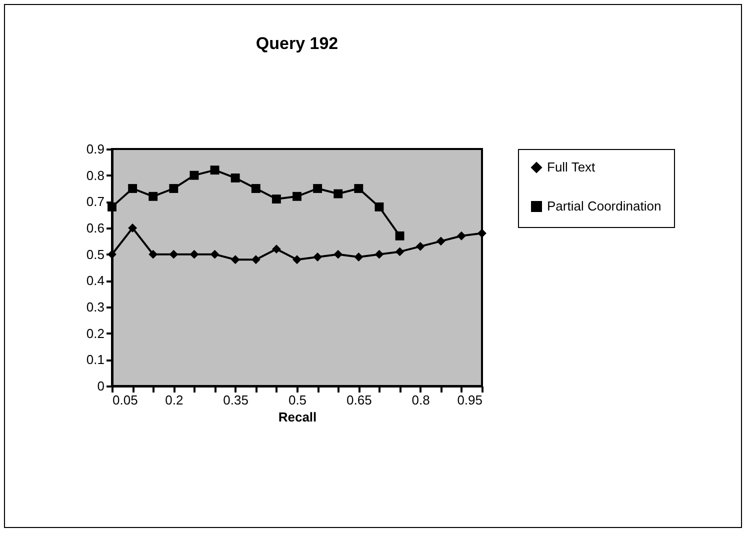  What do you see at coordinates (421, 400) in the screenshot?
I see `x-tick-label: 0.8` at bounding box center [421, 400].